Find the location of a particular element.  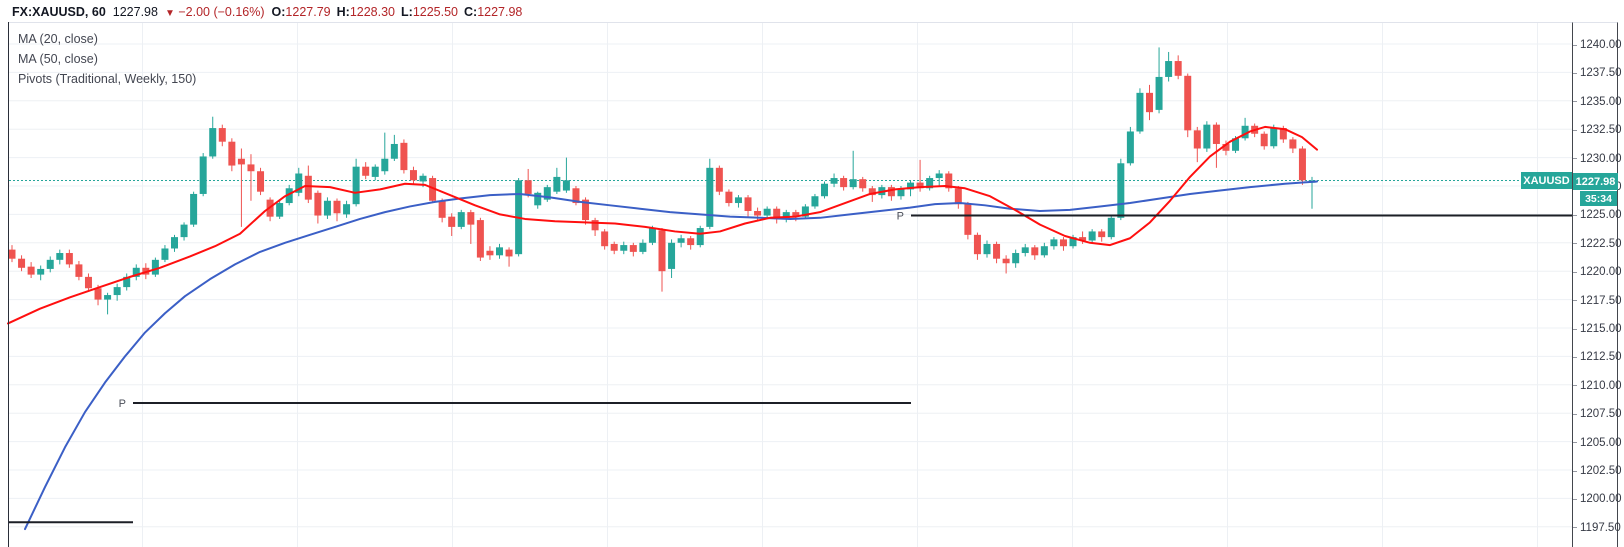

ohlc-item: L:1225.50 is located at coordinates (429, 12).